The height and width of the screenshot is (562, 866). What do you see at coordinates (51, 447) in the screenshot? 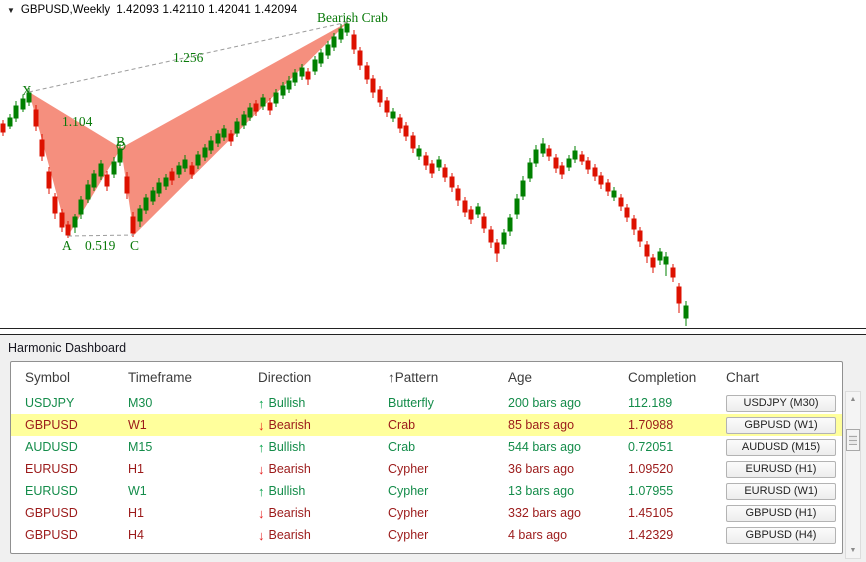
I see `symbol-cell: AUDUSD` at bounding box center [51, 447].